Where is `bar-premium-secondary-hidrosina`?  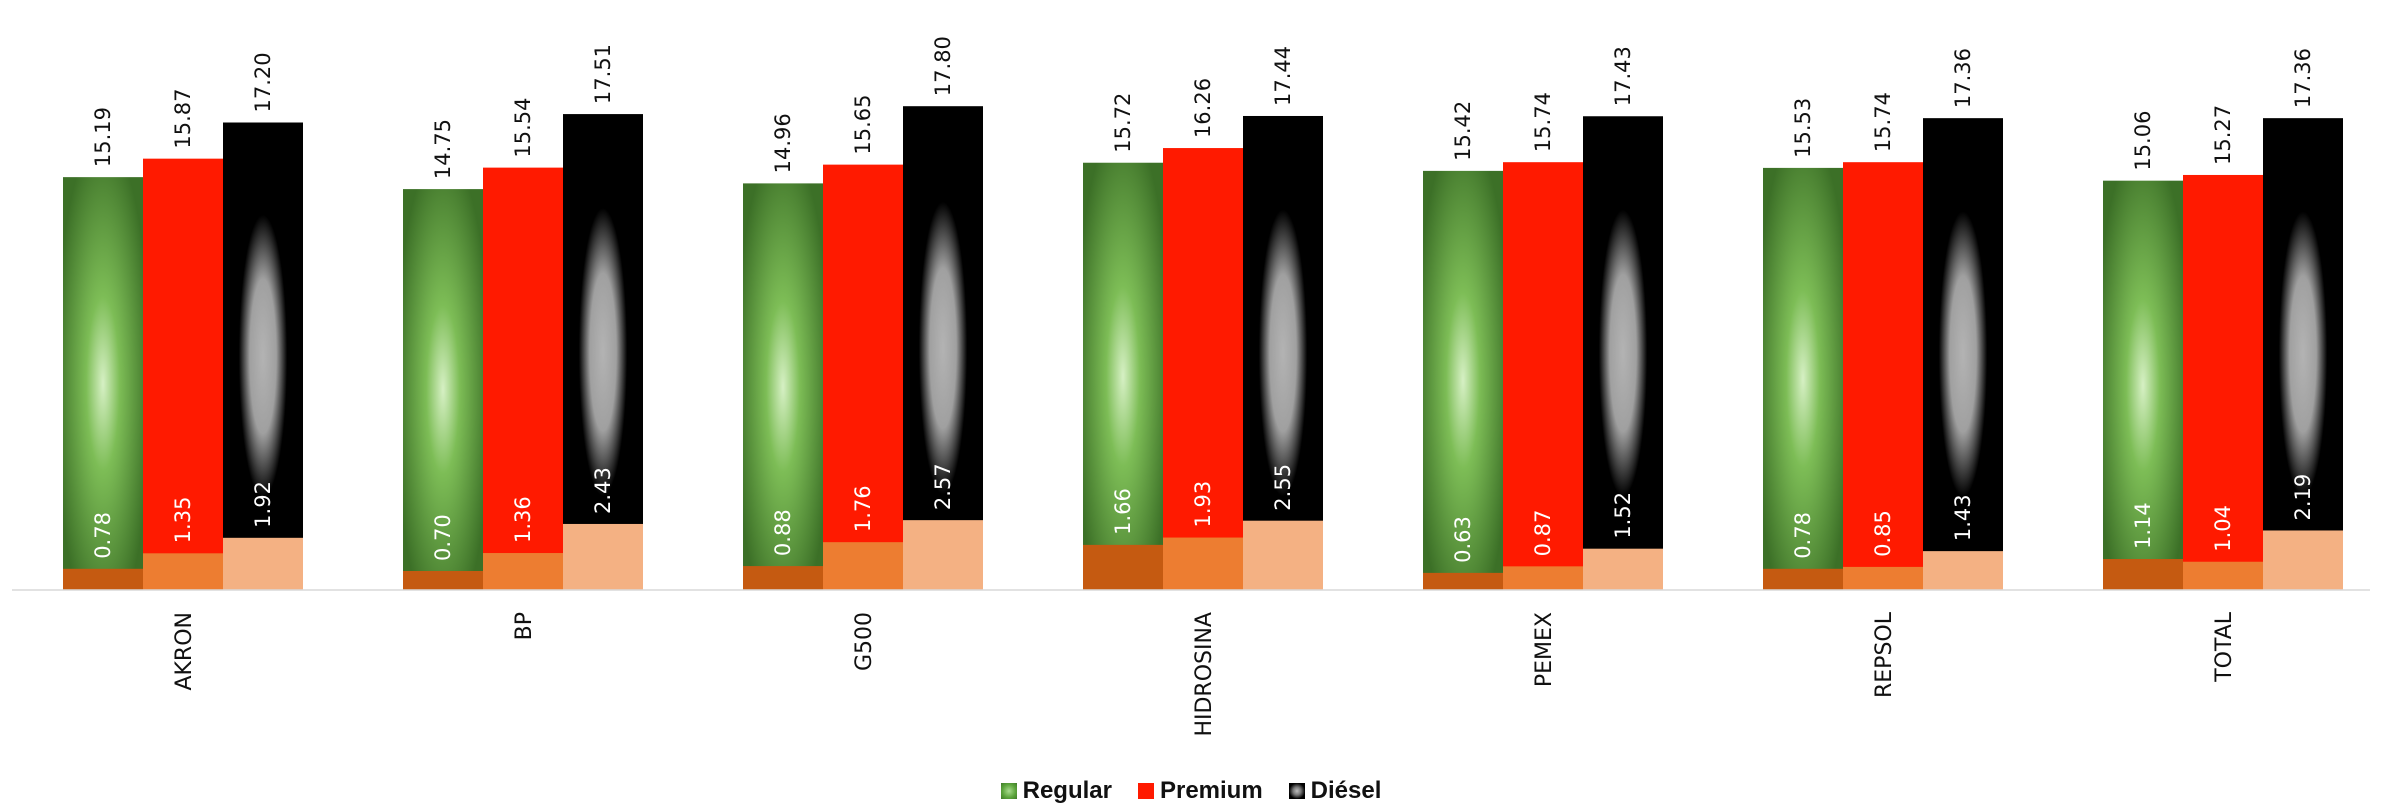
bar-premium-secondary-hidrosina is located at coordinates (1203, 563).